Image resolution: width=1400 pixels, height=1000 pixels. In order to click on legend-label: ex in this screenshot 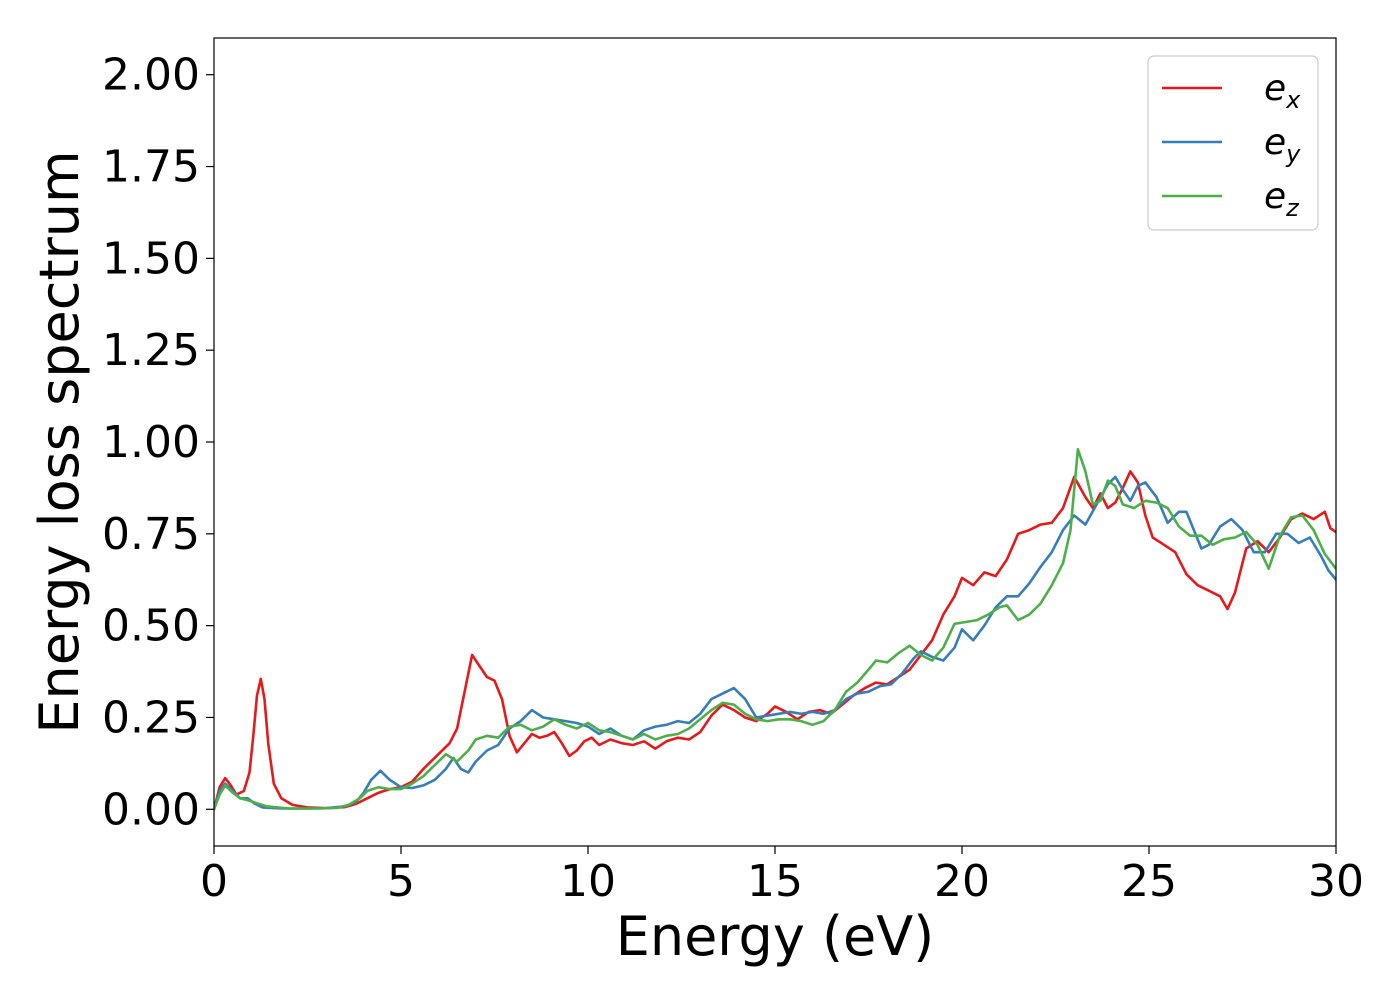, I will do `click(1282, 91)`.